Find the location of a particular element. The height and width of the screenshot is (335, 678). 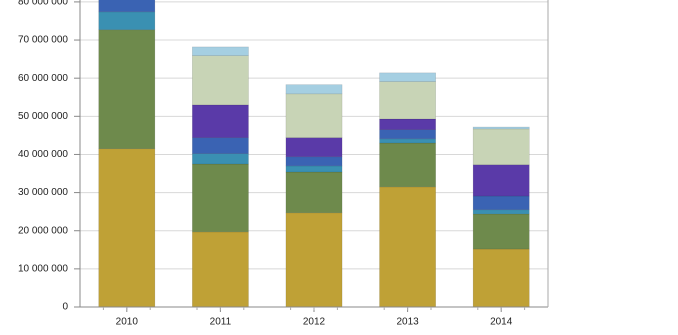

x-tick-label: 2010 is located at coordinates (127, 322).